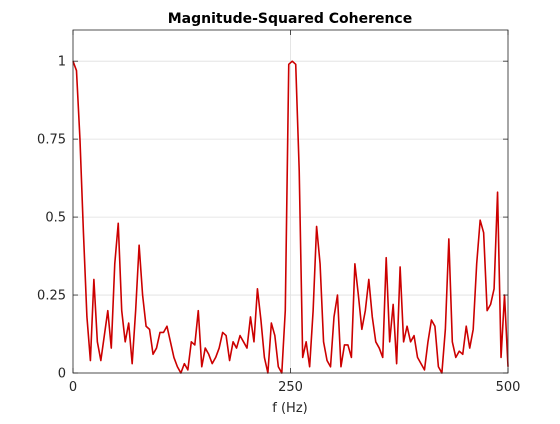  I want to click on x-tick-label: 0, so click(73, 387).